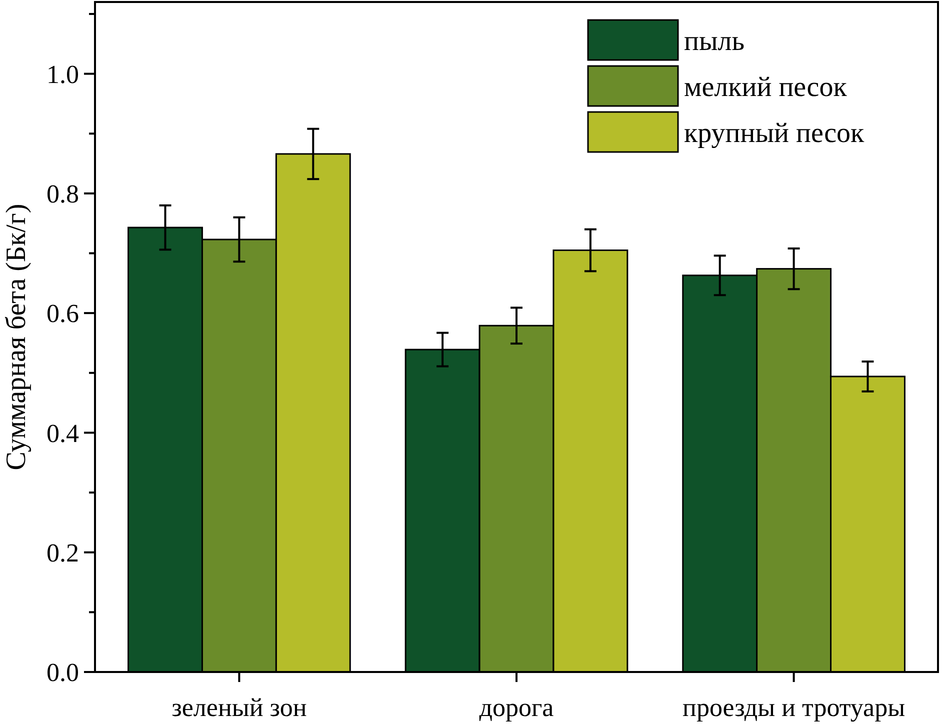 Image resolution: width=952 pixels, height=727 pixels. Describe the element at coordinates (794, 707) in the screenshot. I see `x-tick-label: проезды и тротуары` at that location.